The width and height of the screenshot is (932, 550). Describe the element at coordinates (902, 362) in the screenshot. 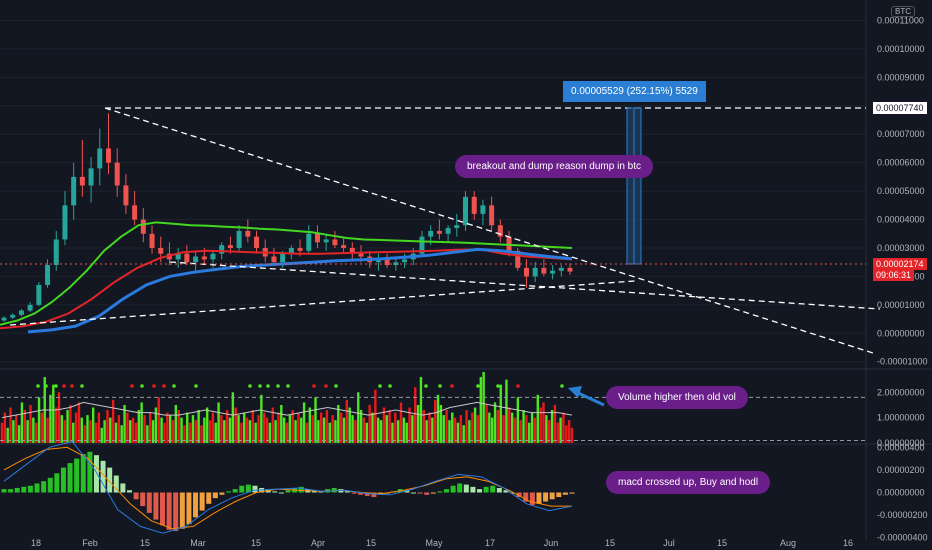

I see `price-axis-label: -0.00001000` at that location.